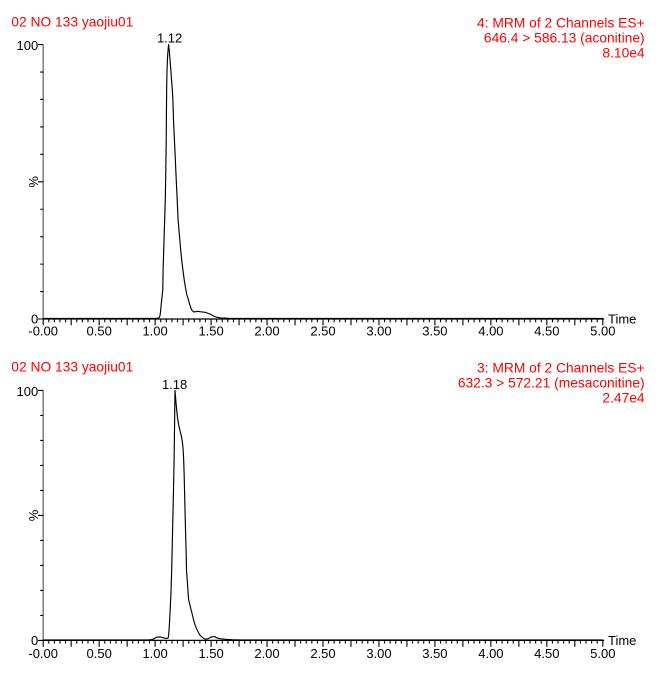  What do you see at coordinates (623, 52) in the screenshot?
I see `svg-text: 8.10e4` at bounding box center [623, 52].